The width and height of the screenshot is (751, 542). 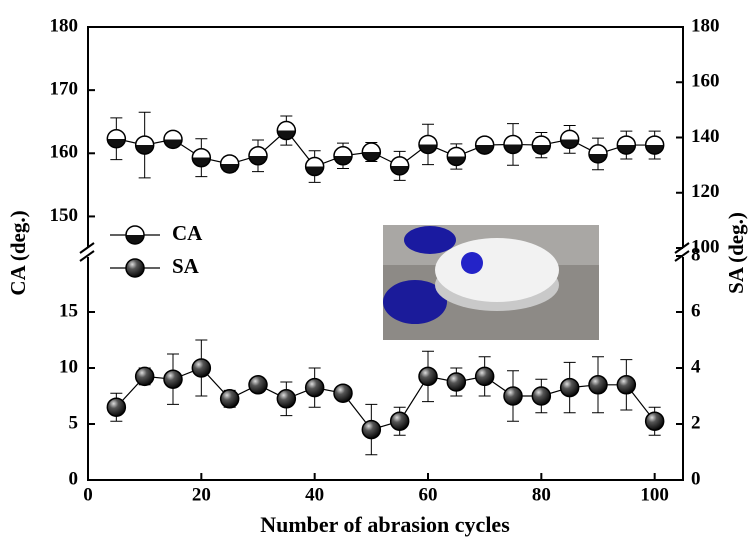 What do you see at coordinates (696, 422) in the screenshot?
I see `y2-tick-label: 2` at bounding box center [696, 422].